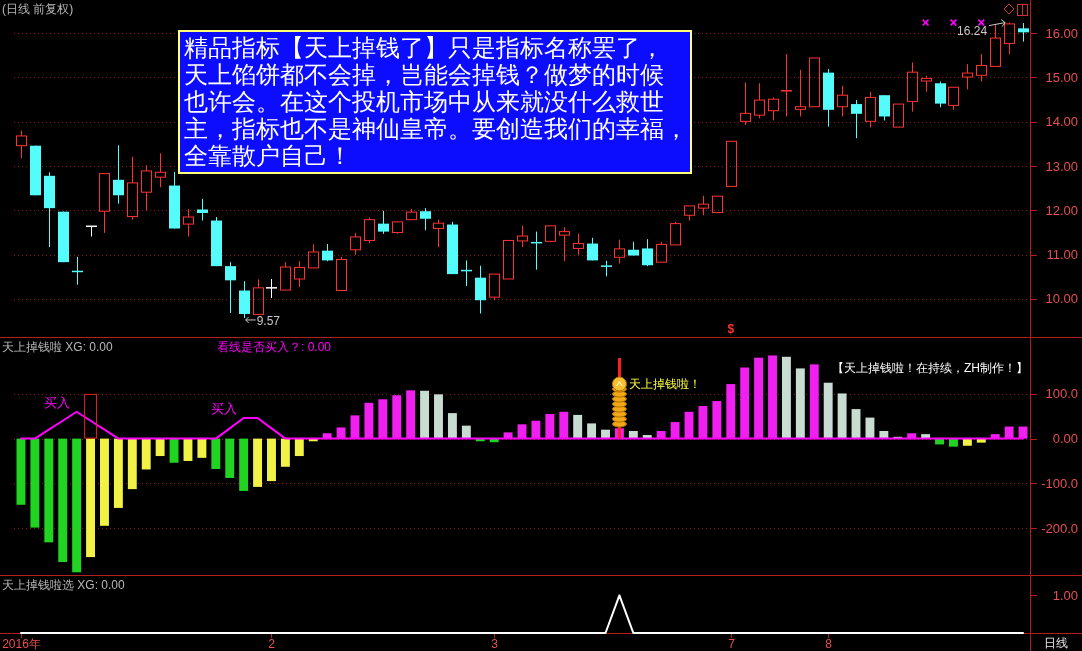 The height and width of the screenshot is (651, 1082). I want to click on y-tick-label: 12.00, so click(1061, 210).